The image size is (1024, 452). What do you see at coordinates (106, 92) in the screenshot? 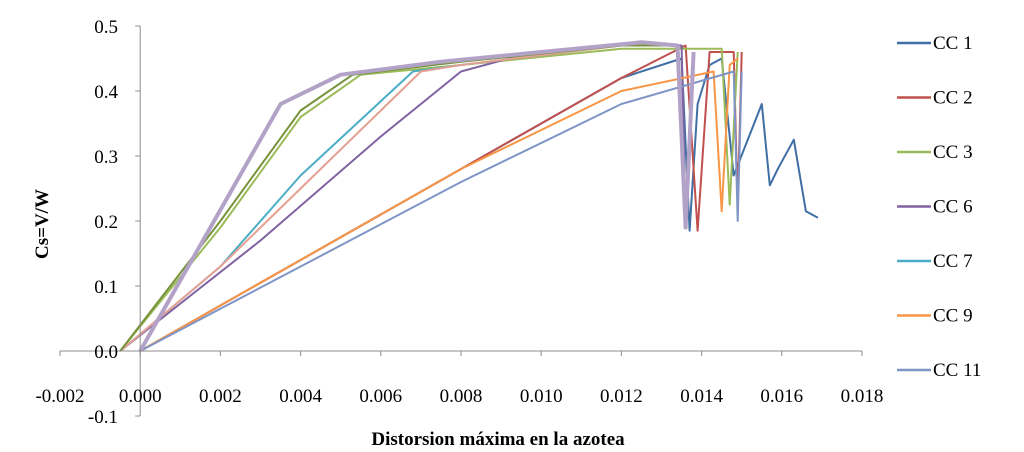
I see `y-tick-label: 0.4` at bounding box center [106, 92].